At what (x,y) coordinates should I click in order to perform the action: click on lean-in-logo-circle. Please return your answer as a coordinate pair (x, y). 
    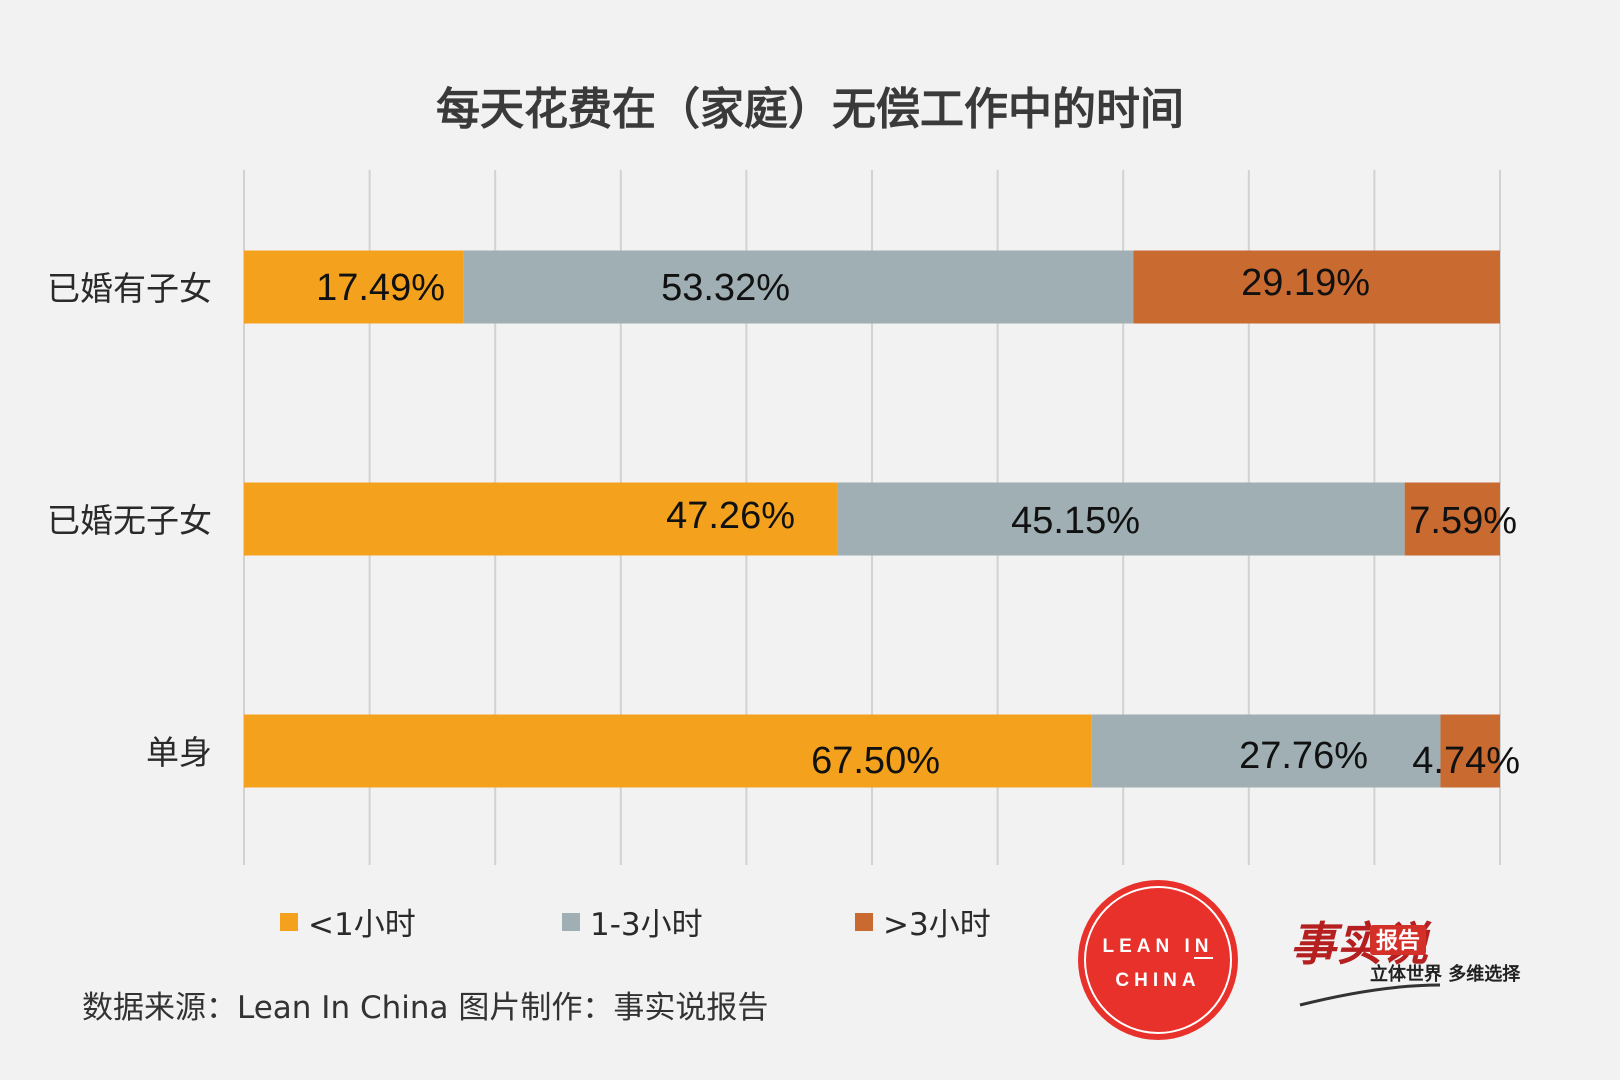
    Looking at the image, I should click on (1158, 960).